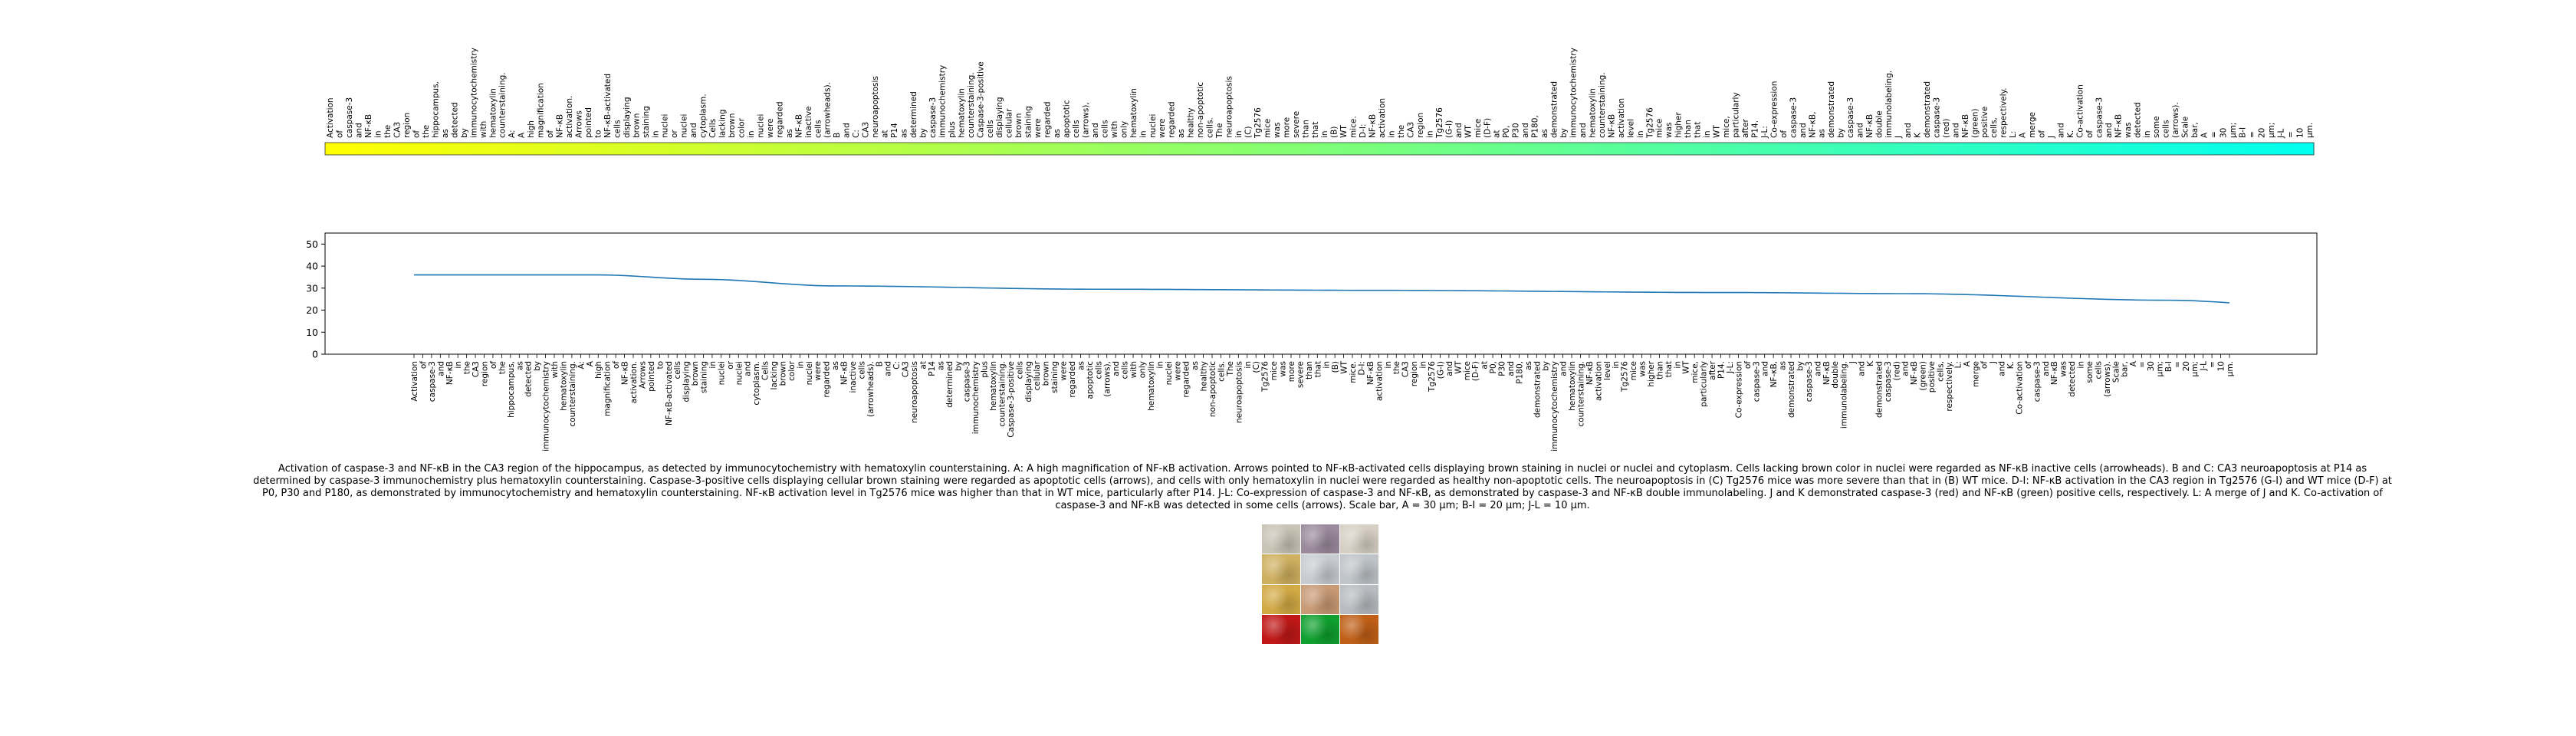 The height and width of the screenshot is (736, 2576). Describe the element at coordinates (1187, 379) in the screenshot. I see `x-tick-label: regarded` at that location.